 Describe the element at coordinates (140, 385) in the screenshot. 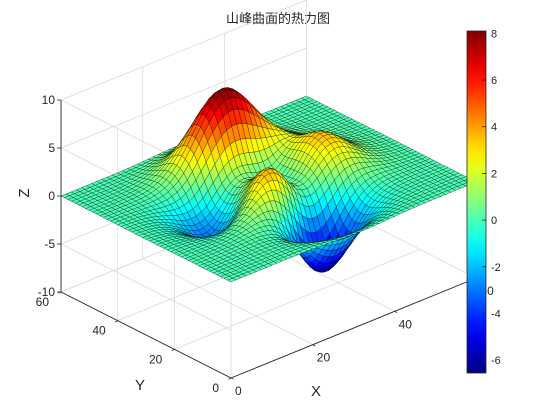

I see `y-axis-label: Y` at that location.